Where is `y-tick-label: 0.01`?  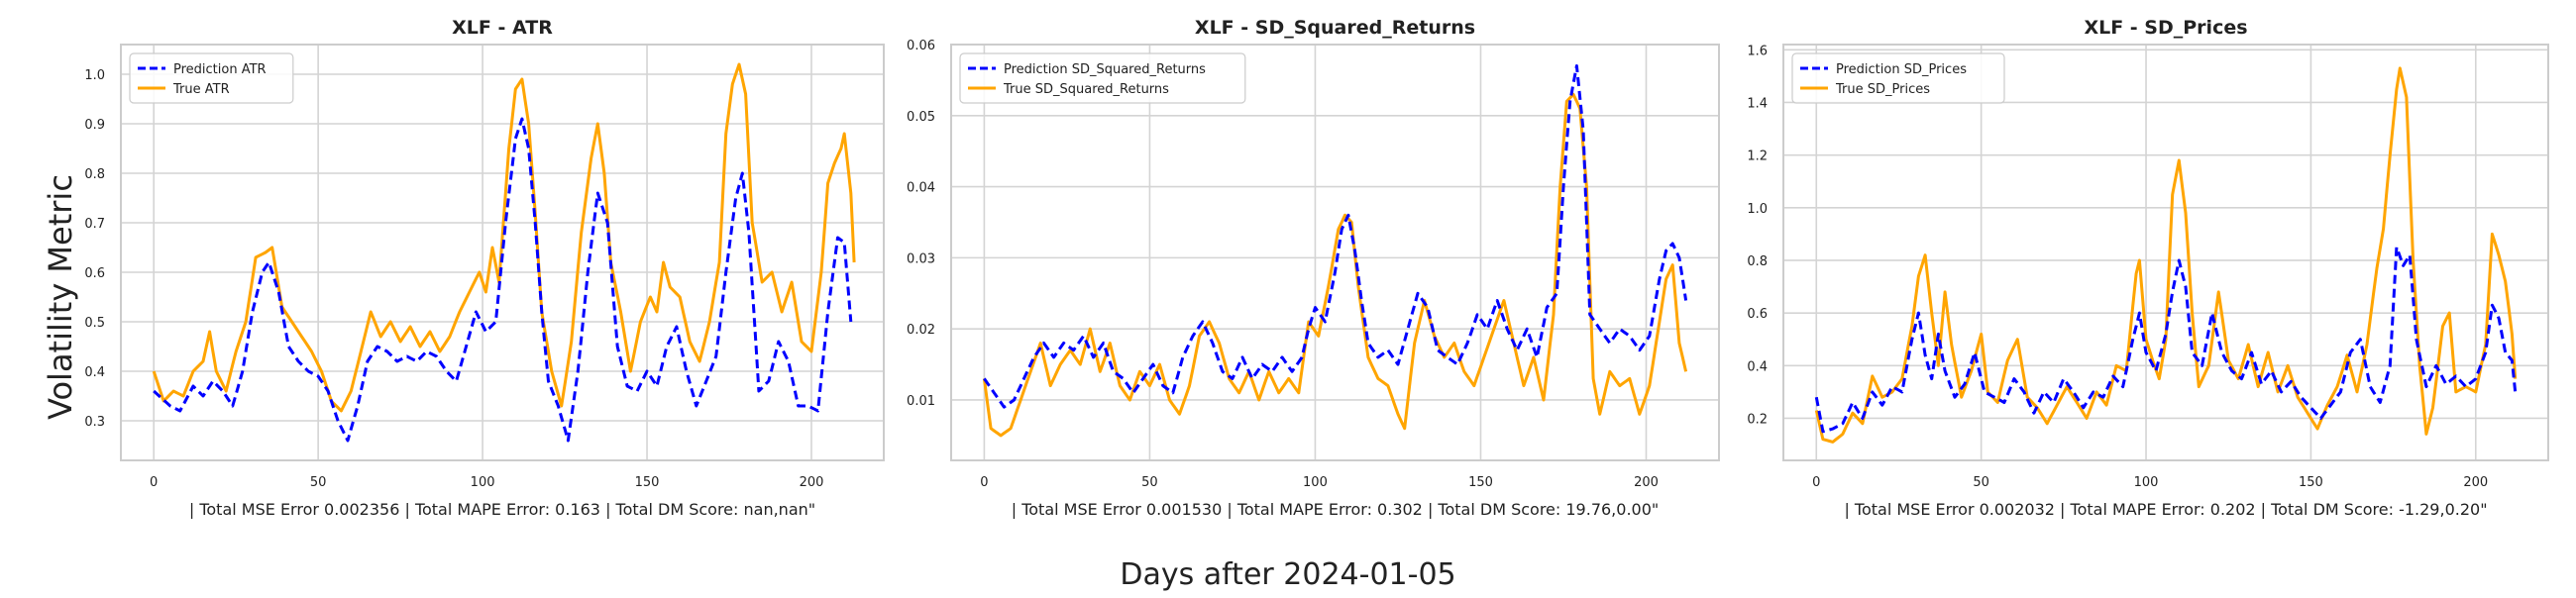
y-tick-label: 0.01 is located at coordinates (921, 401).